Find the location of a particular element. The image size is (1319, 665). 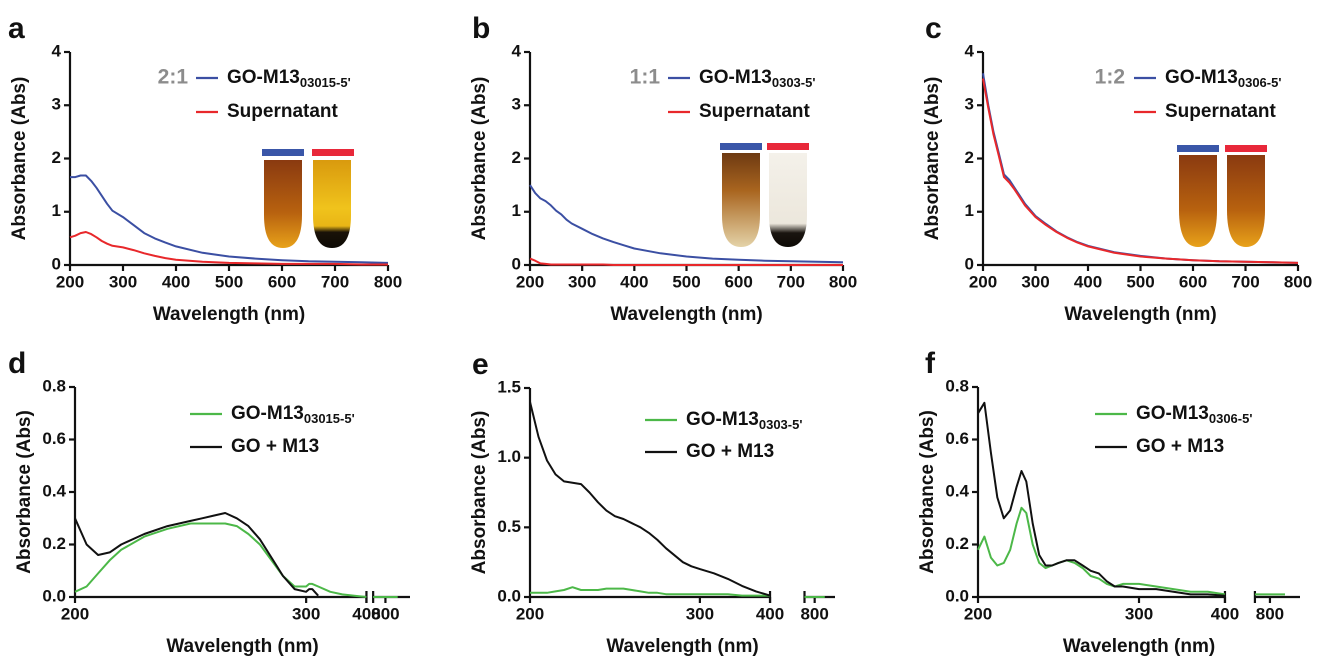

panel-label: d is located at coordinates (17, 363).